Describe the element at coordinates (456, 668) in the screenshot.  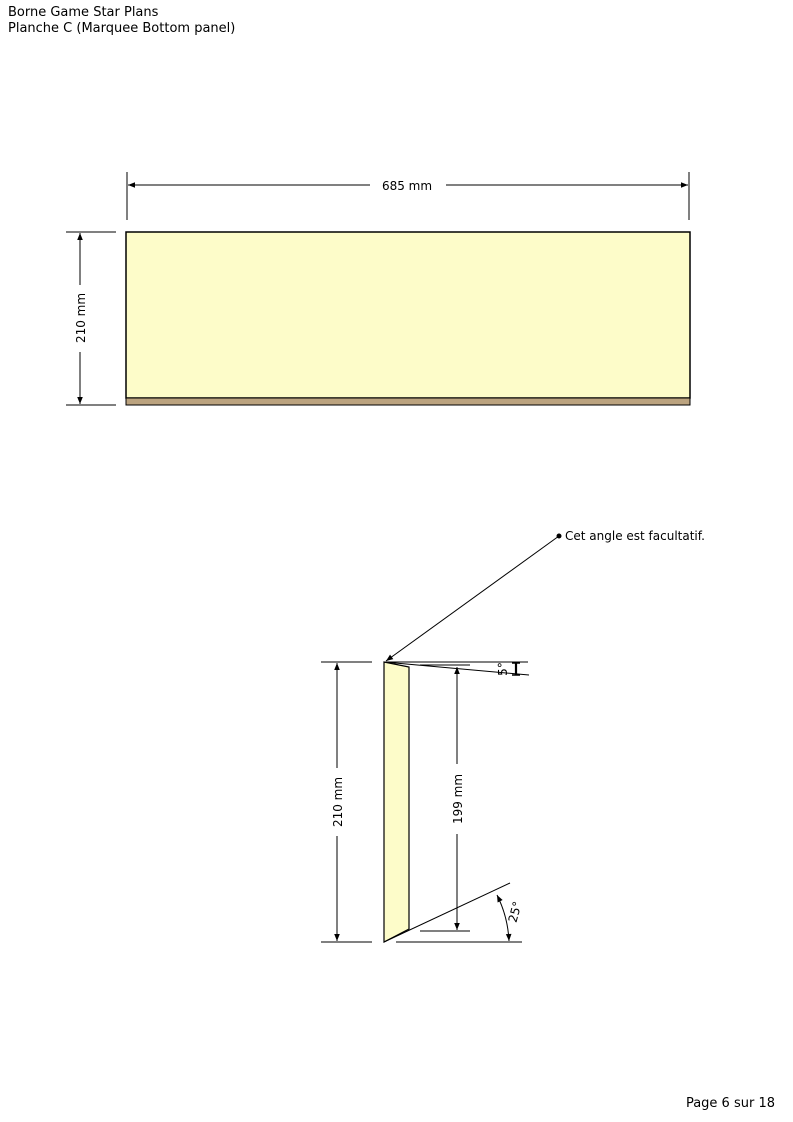
I see `top-angle-slope-line` at that location.